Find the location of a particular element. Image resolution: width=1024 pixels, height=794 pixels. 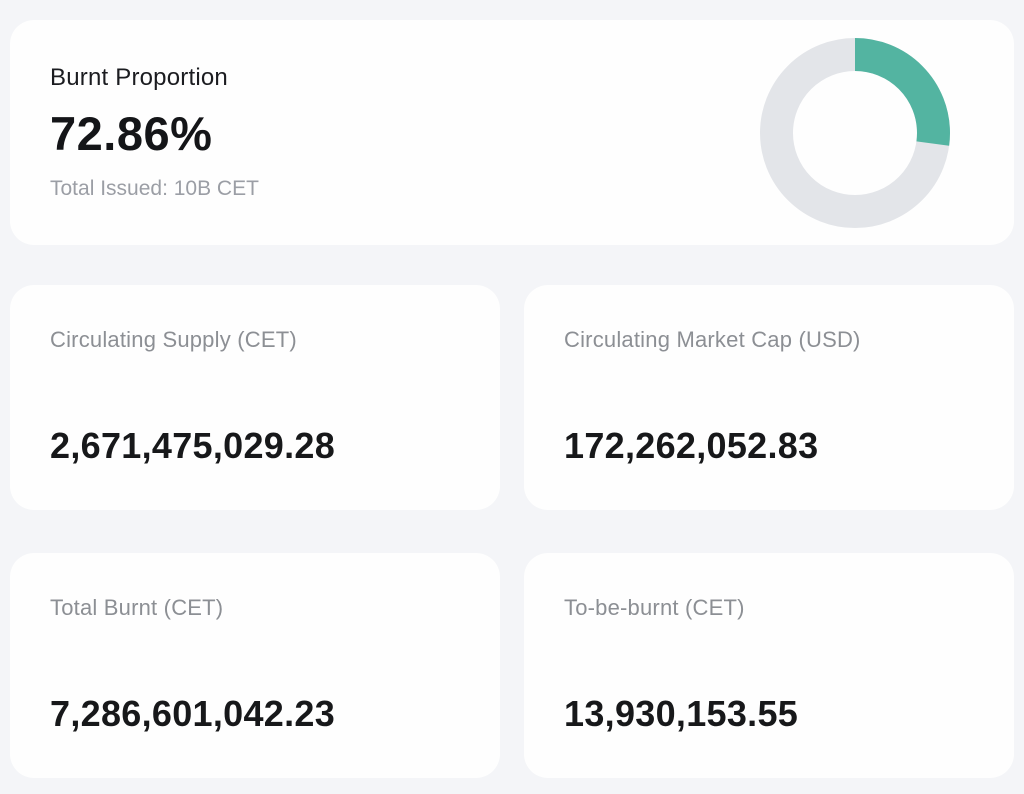

stat-card-total-burnt: Total Burnt (CET) 7,286,601,042.23 is located at coordinates (255, 665).